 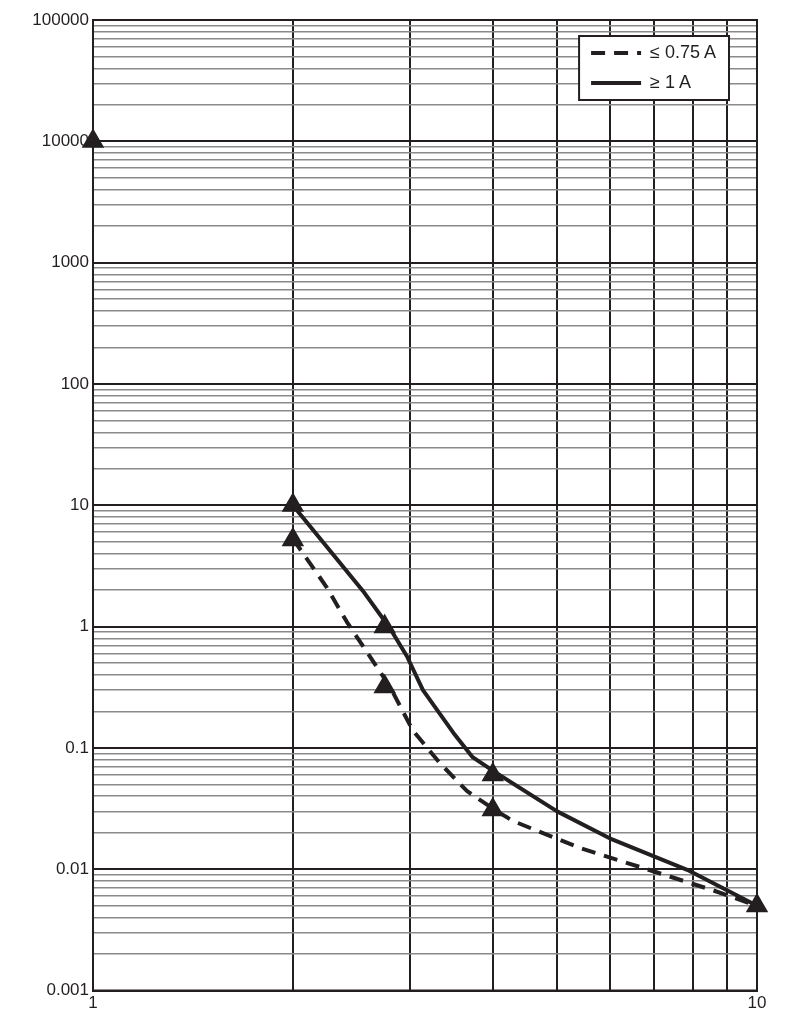 I want to click on legend-label: ≥ 1 A, so click(x=670, y=81).